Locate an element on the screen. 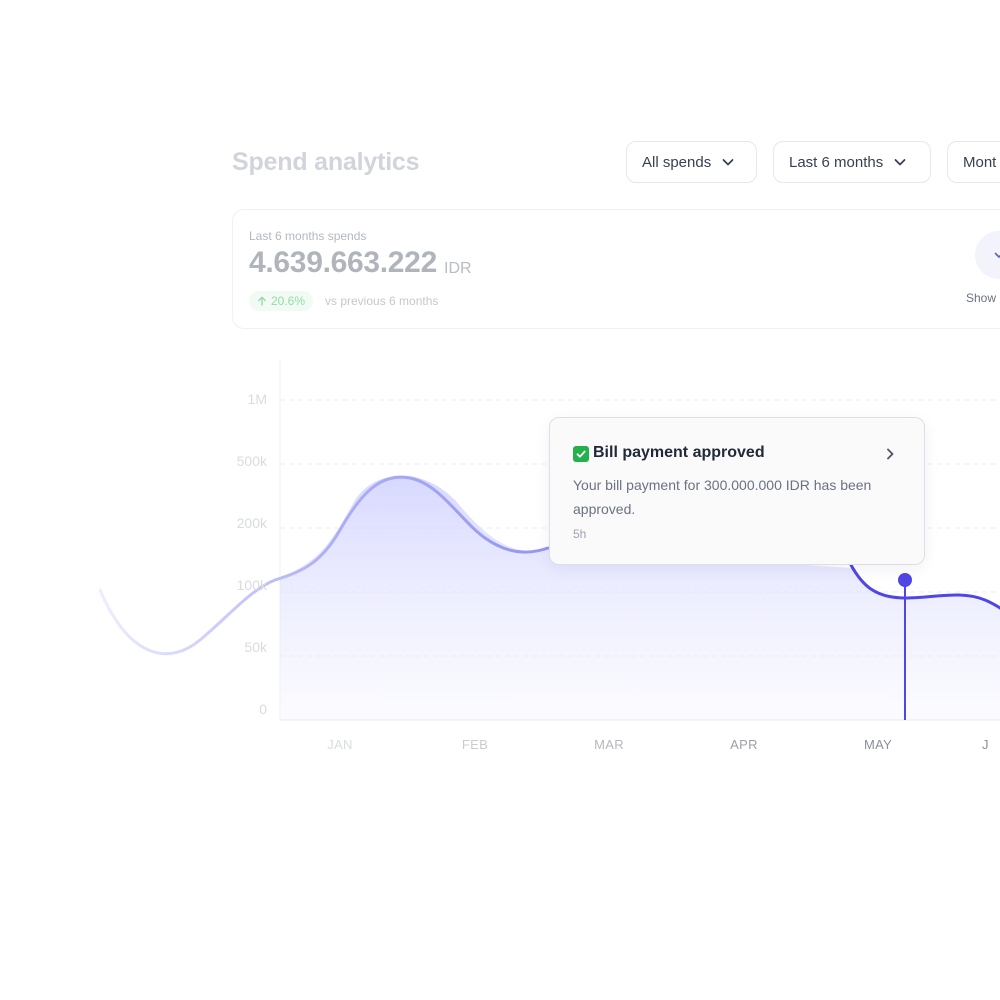  y-tick-label: 50k is located at coordinates (255, 647).